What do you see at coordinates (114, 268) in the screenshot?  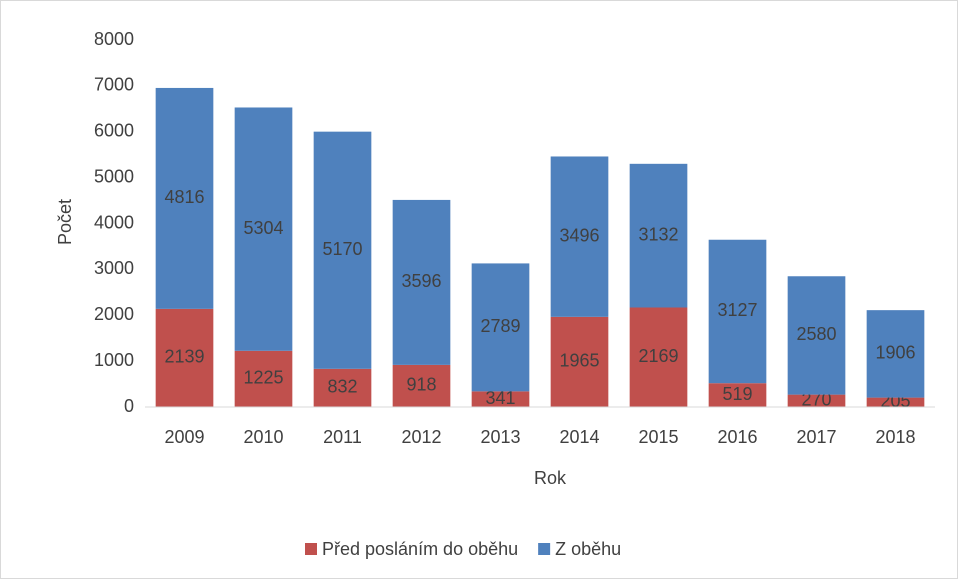 I see `y-tick-label: 3000` at bounding box center [114, 268].